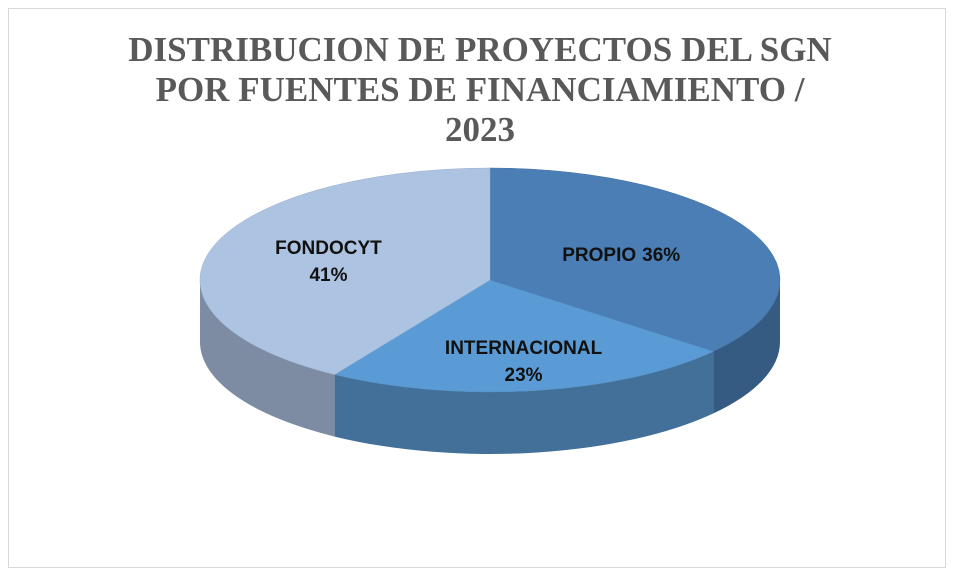 The width and height of the screenshot is (960, 580). Describe the element at coordinates (524, 362) in the screenshot. I see `data-label: INTERNACIONAL 23%` at that location.